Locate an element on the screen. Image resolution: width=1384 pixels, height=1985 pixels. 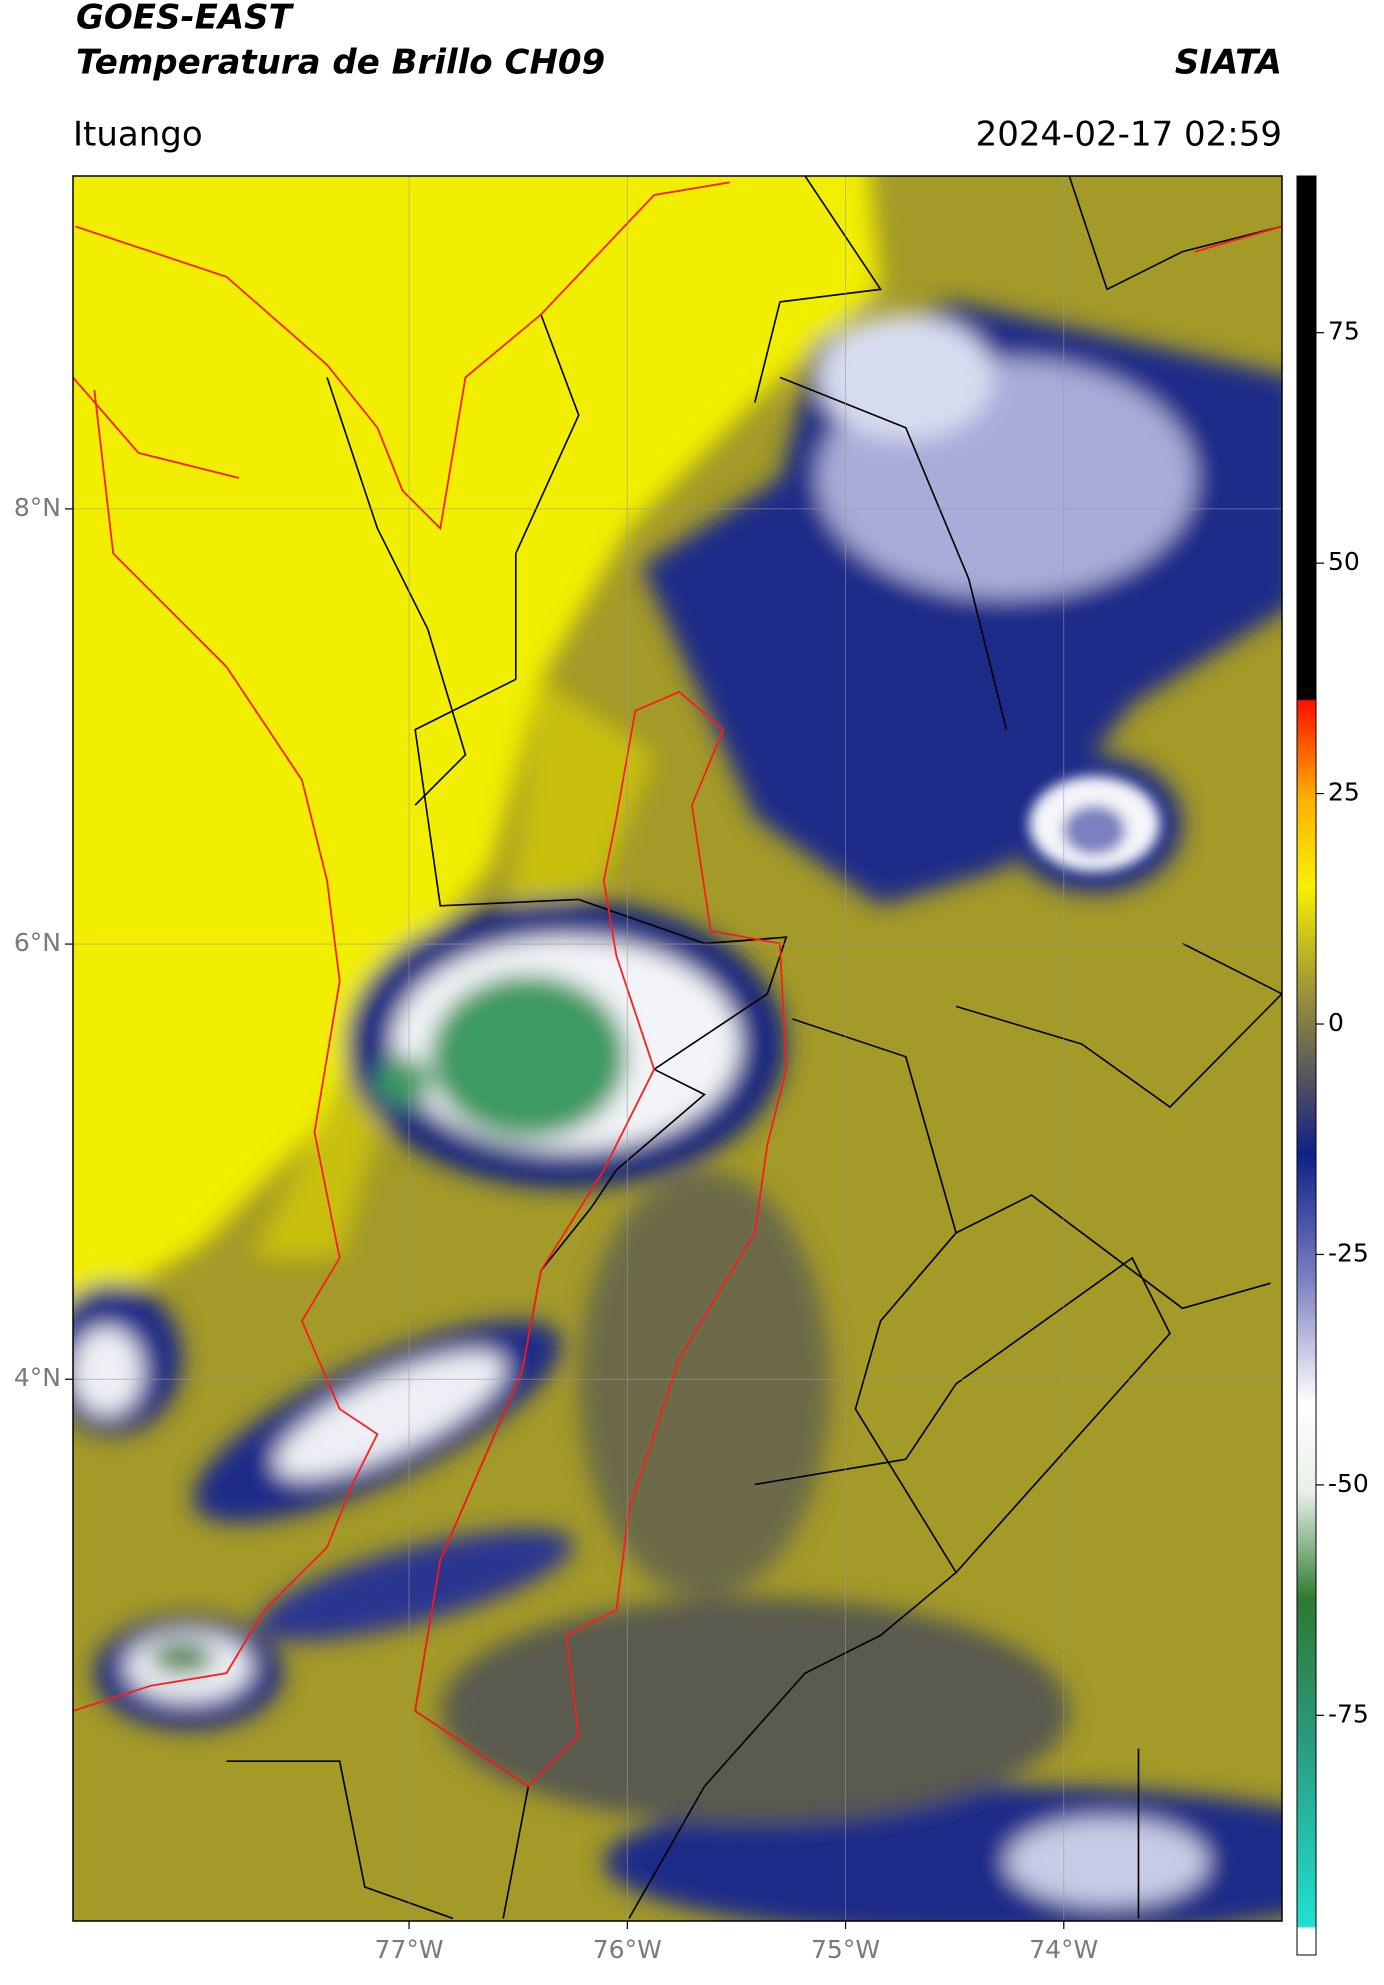
x-tick-label: 77°W is located at coordinates (409, 1949).